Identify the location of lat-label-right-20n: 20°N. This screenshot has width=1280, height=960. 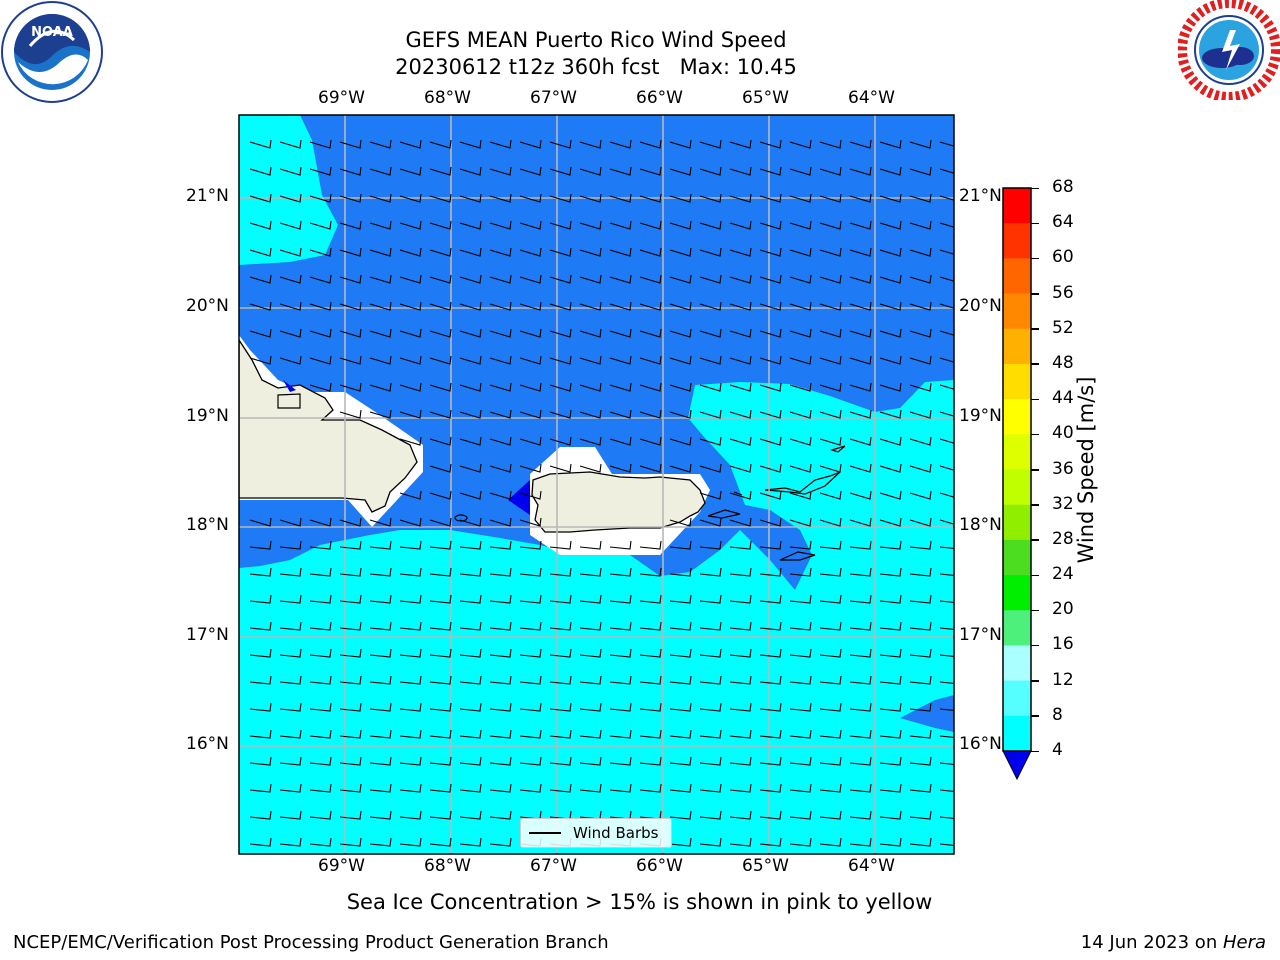
(980, 306).